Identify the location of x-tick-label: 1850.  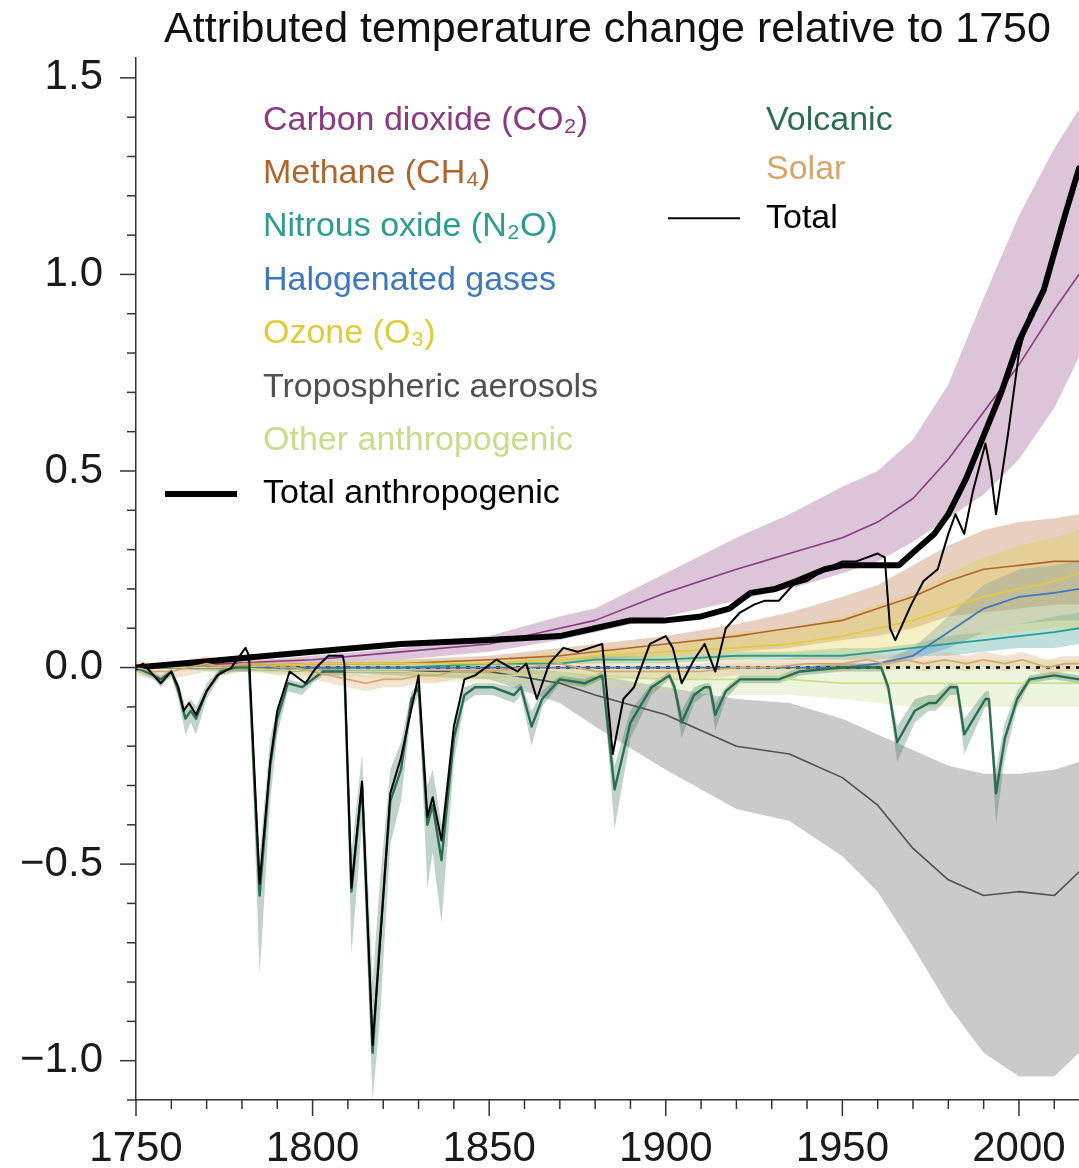
(489, 1145).